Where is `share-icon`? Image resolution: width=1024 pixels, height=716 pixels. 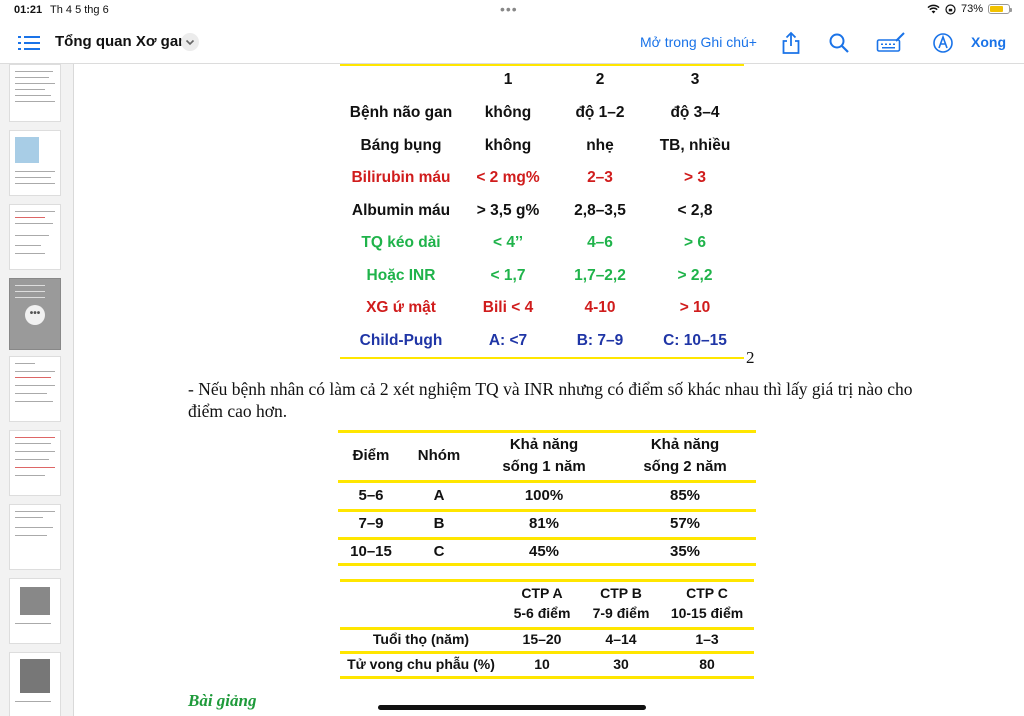
share-icon is located at coordinates (791, 43).